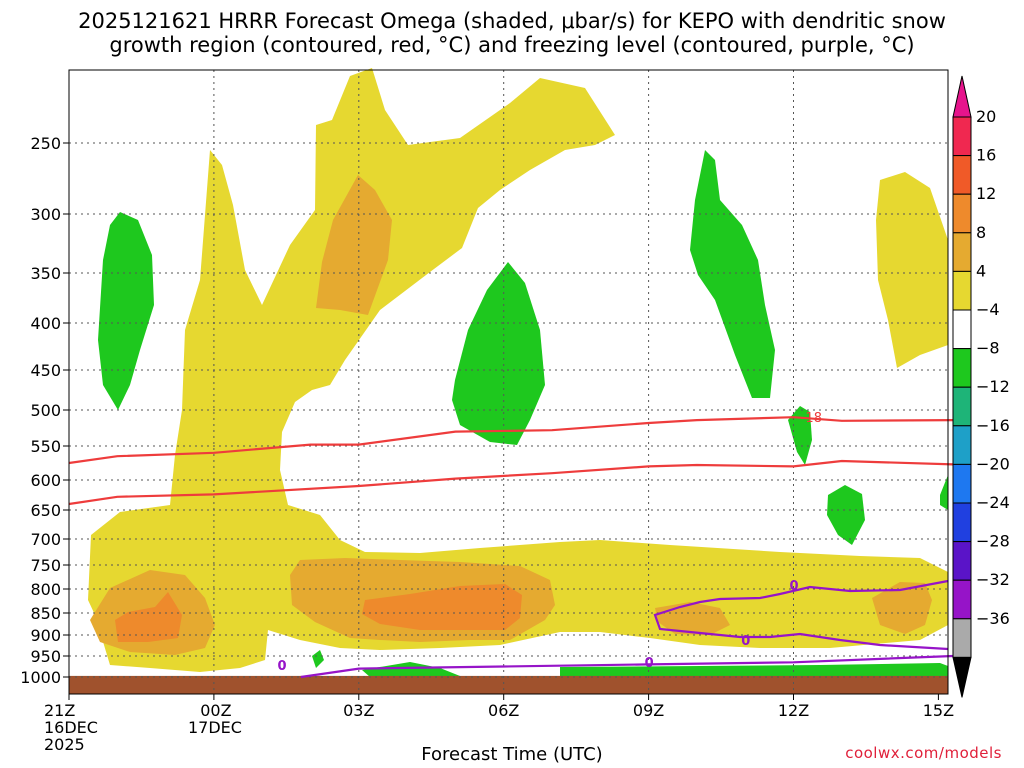  I want to click on y-tick-label: 400, so click(45, 323).